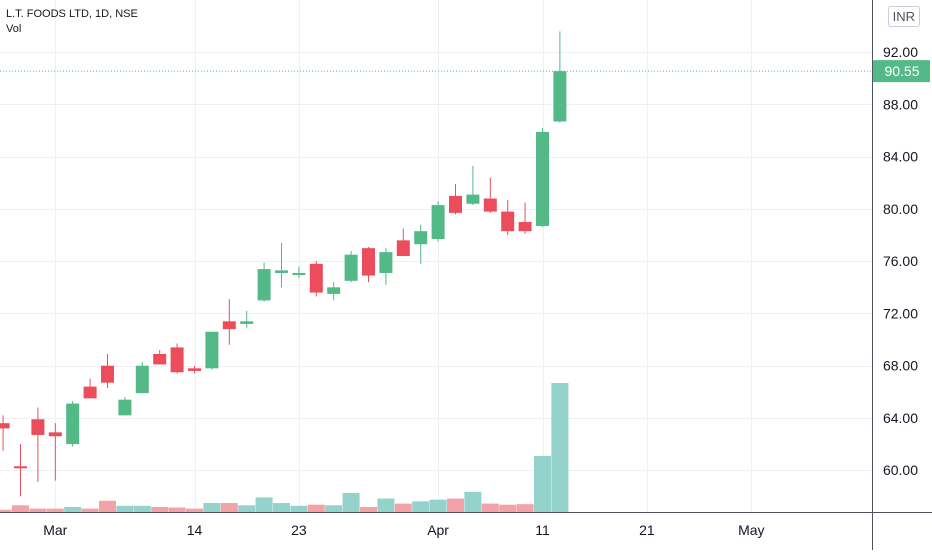  What do you see at coordinates (438, 530) in the screenshot?
I see `time-tick-label: Apr` at bounding box center [438, 530].